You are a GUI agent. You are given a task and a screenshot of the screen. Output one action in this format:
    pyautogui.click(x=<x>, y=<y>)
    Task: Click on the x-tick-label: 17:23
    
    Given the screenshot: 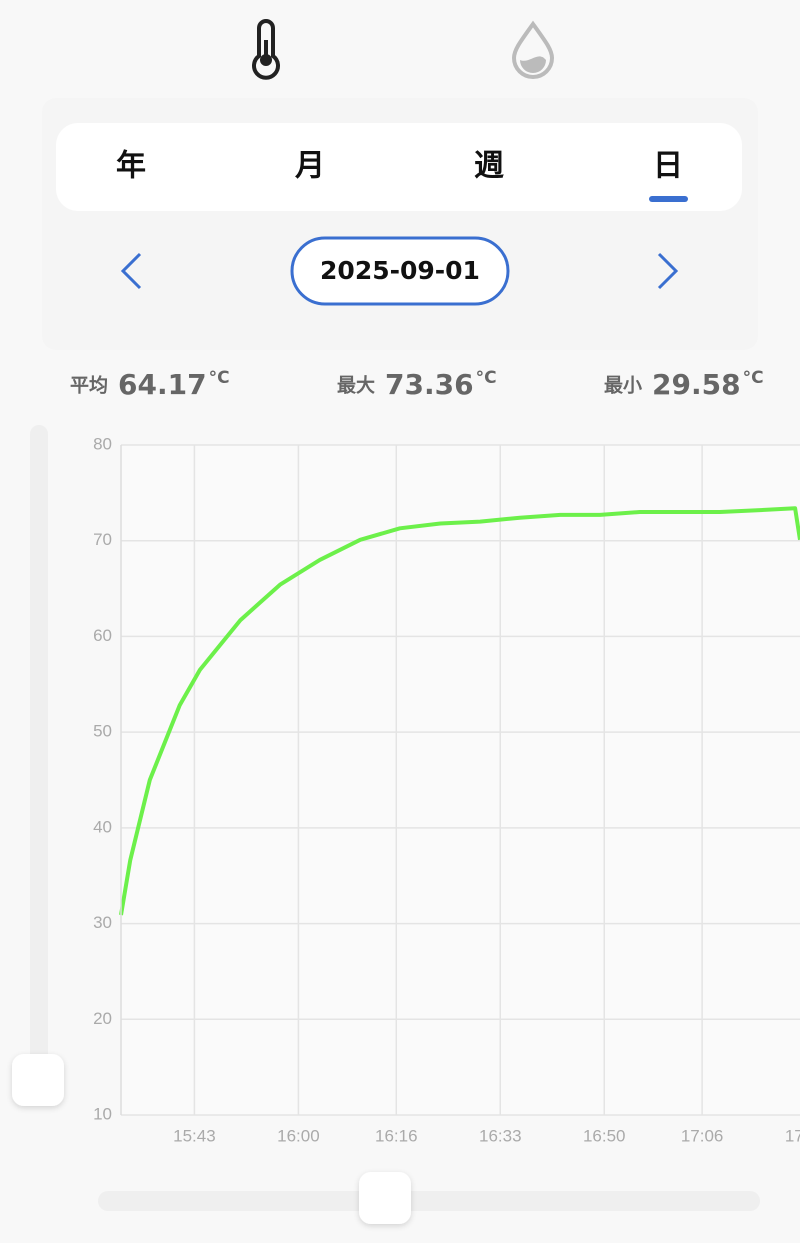 What is the action you would take?
    pyautogui.click(x=792, y=1135)
    